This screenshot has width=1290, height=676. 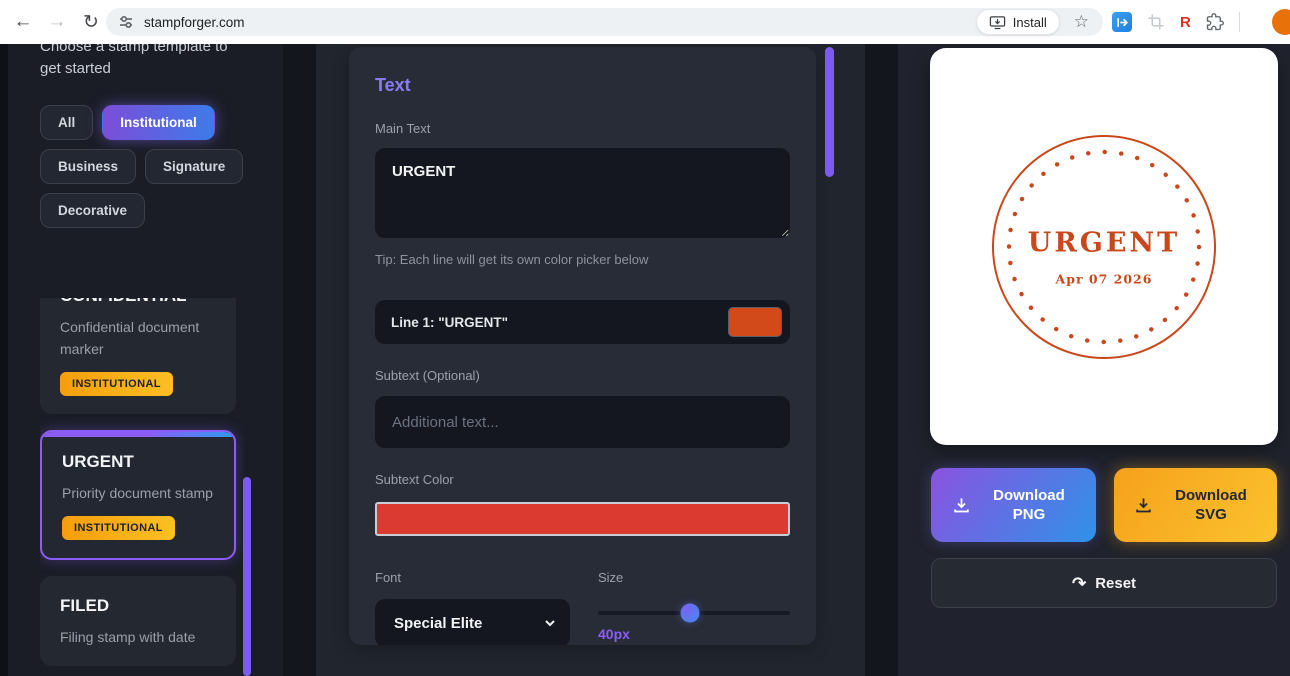 I want to click on size-value: 40px, so click(x=614, y=634).